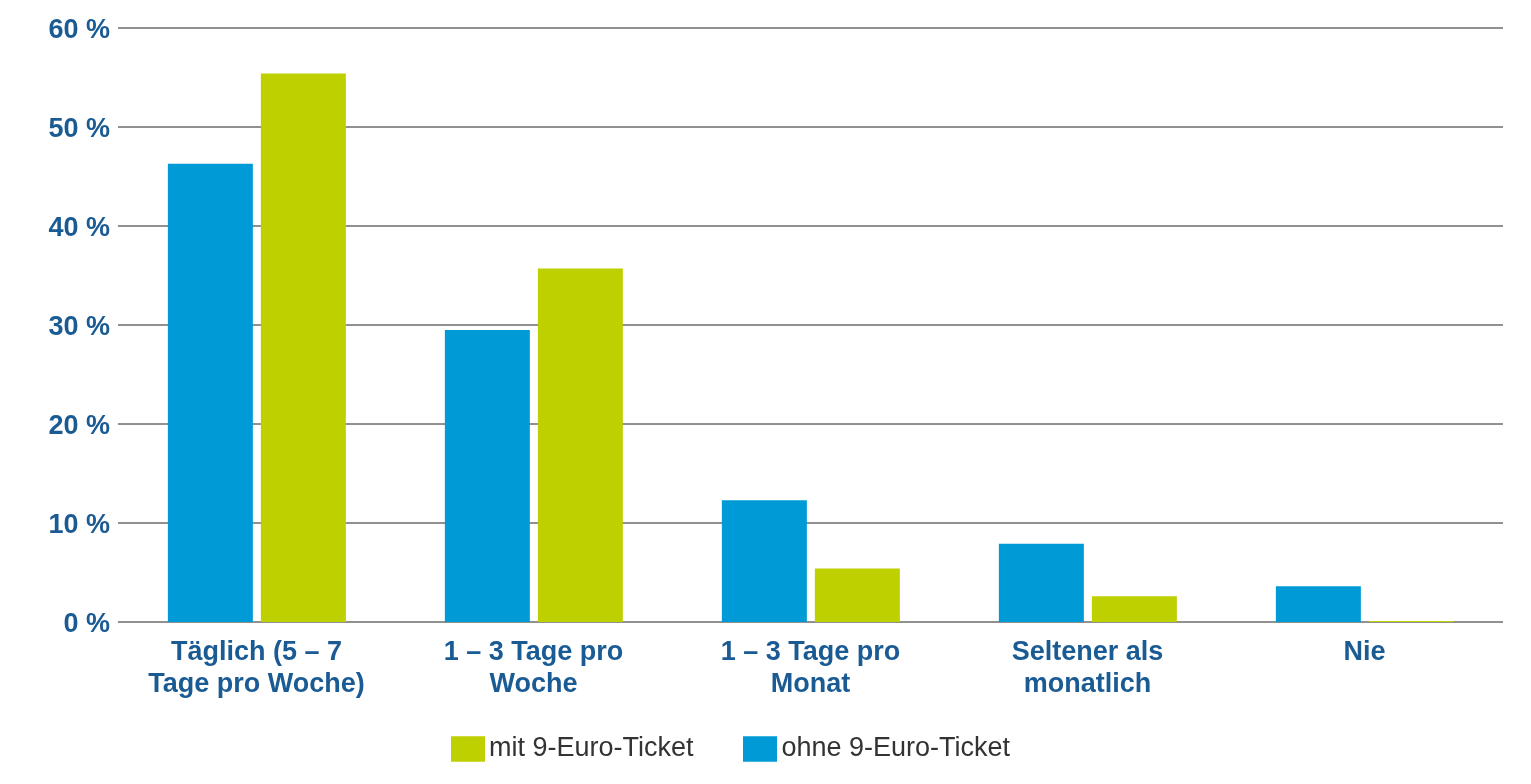 This screenshot has height=784, width=1531. Describe the element at coordinates (79, 424) in the screenshot. I see `y-tick-label: 20 %` at that location.